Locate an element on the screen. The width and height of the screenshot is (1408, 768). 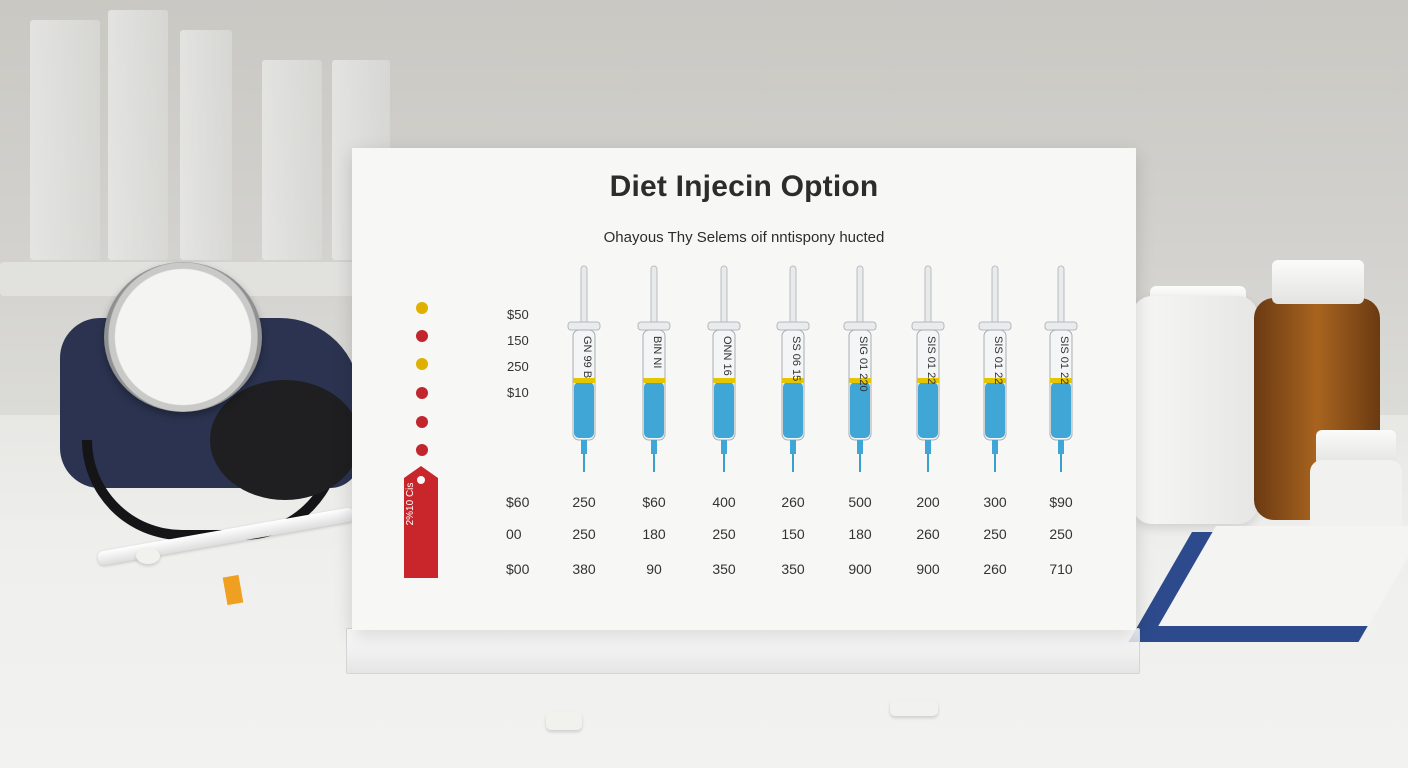
syringe: SS 06 15 is located at coordinates (793, 368).